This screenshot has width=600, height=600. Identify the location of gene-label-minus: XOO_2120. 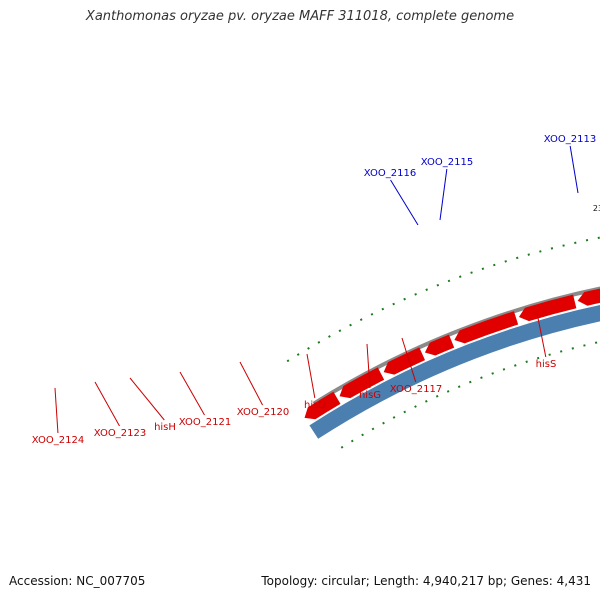
(263, 412).